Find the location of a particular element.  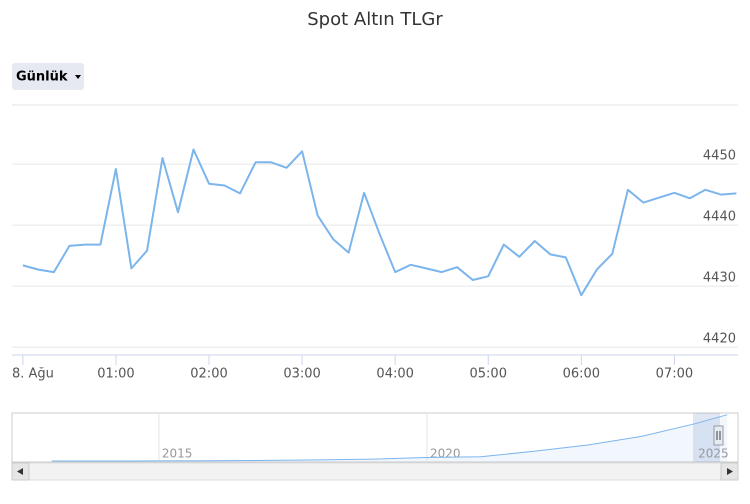

x-tick-label: 06:00 is located at coordinates (581, 374).